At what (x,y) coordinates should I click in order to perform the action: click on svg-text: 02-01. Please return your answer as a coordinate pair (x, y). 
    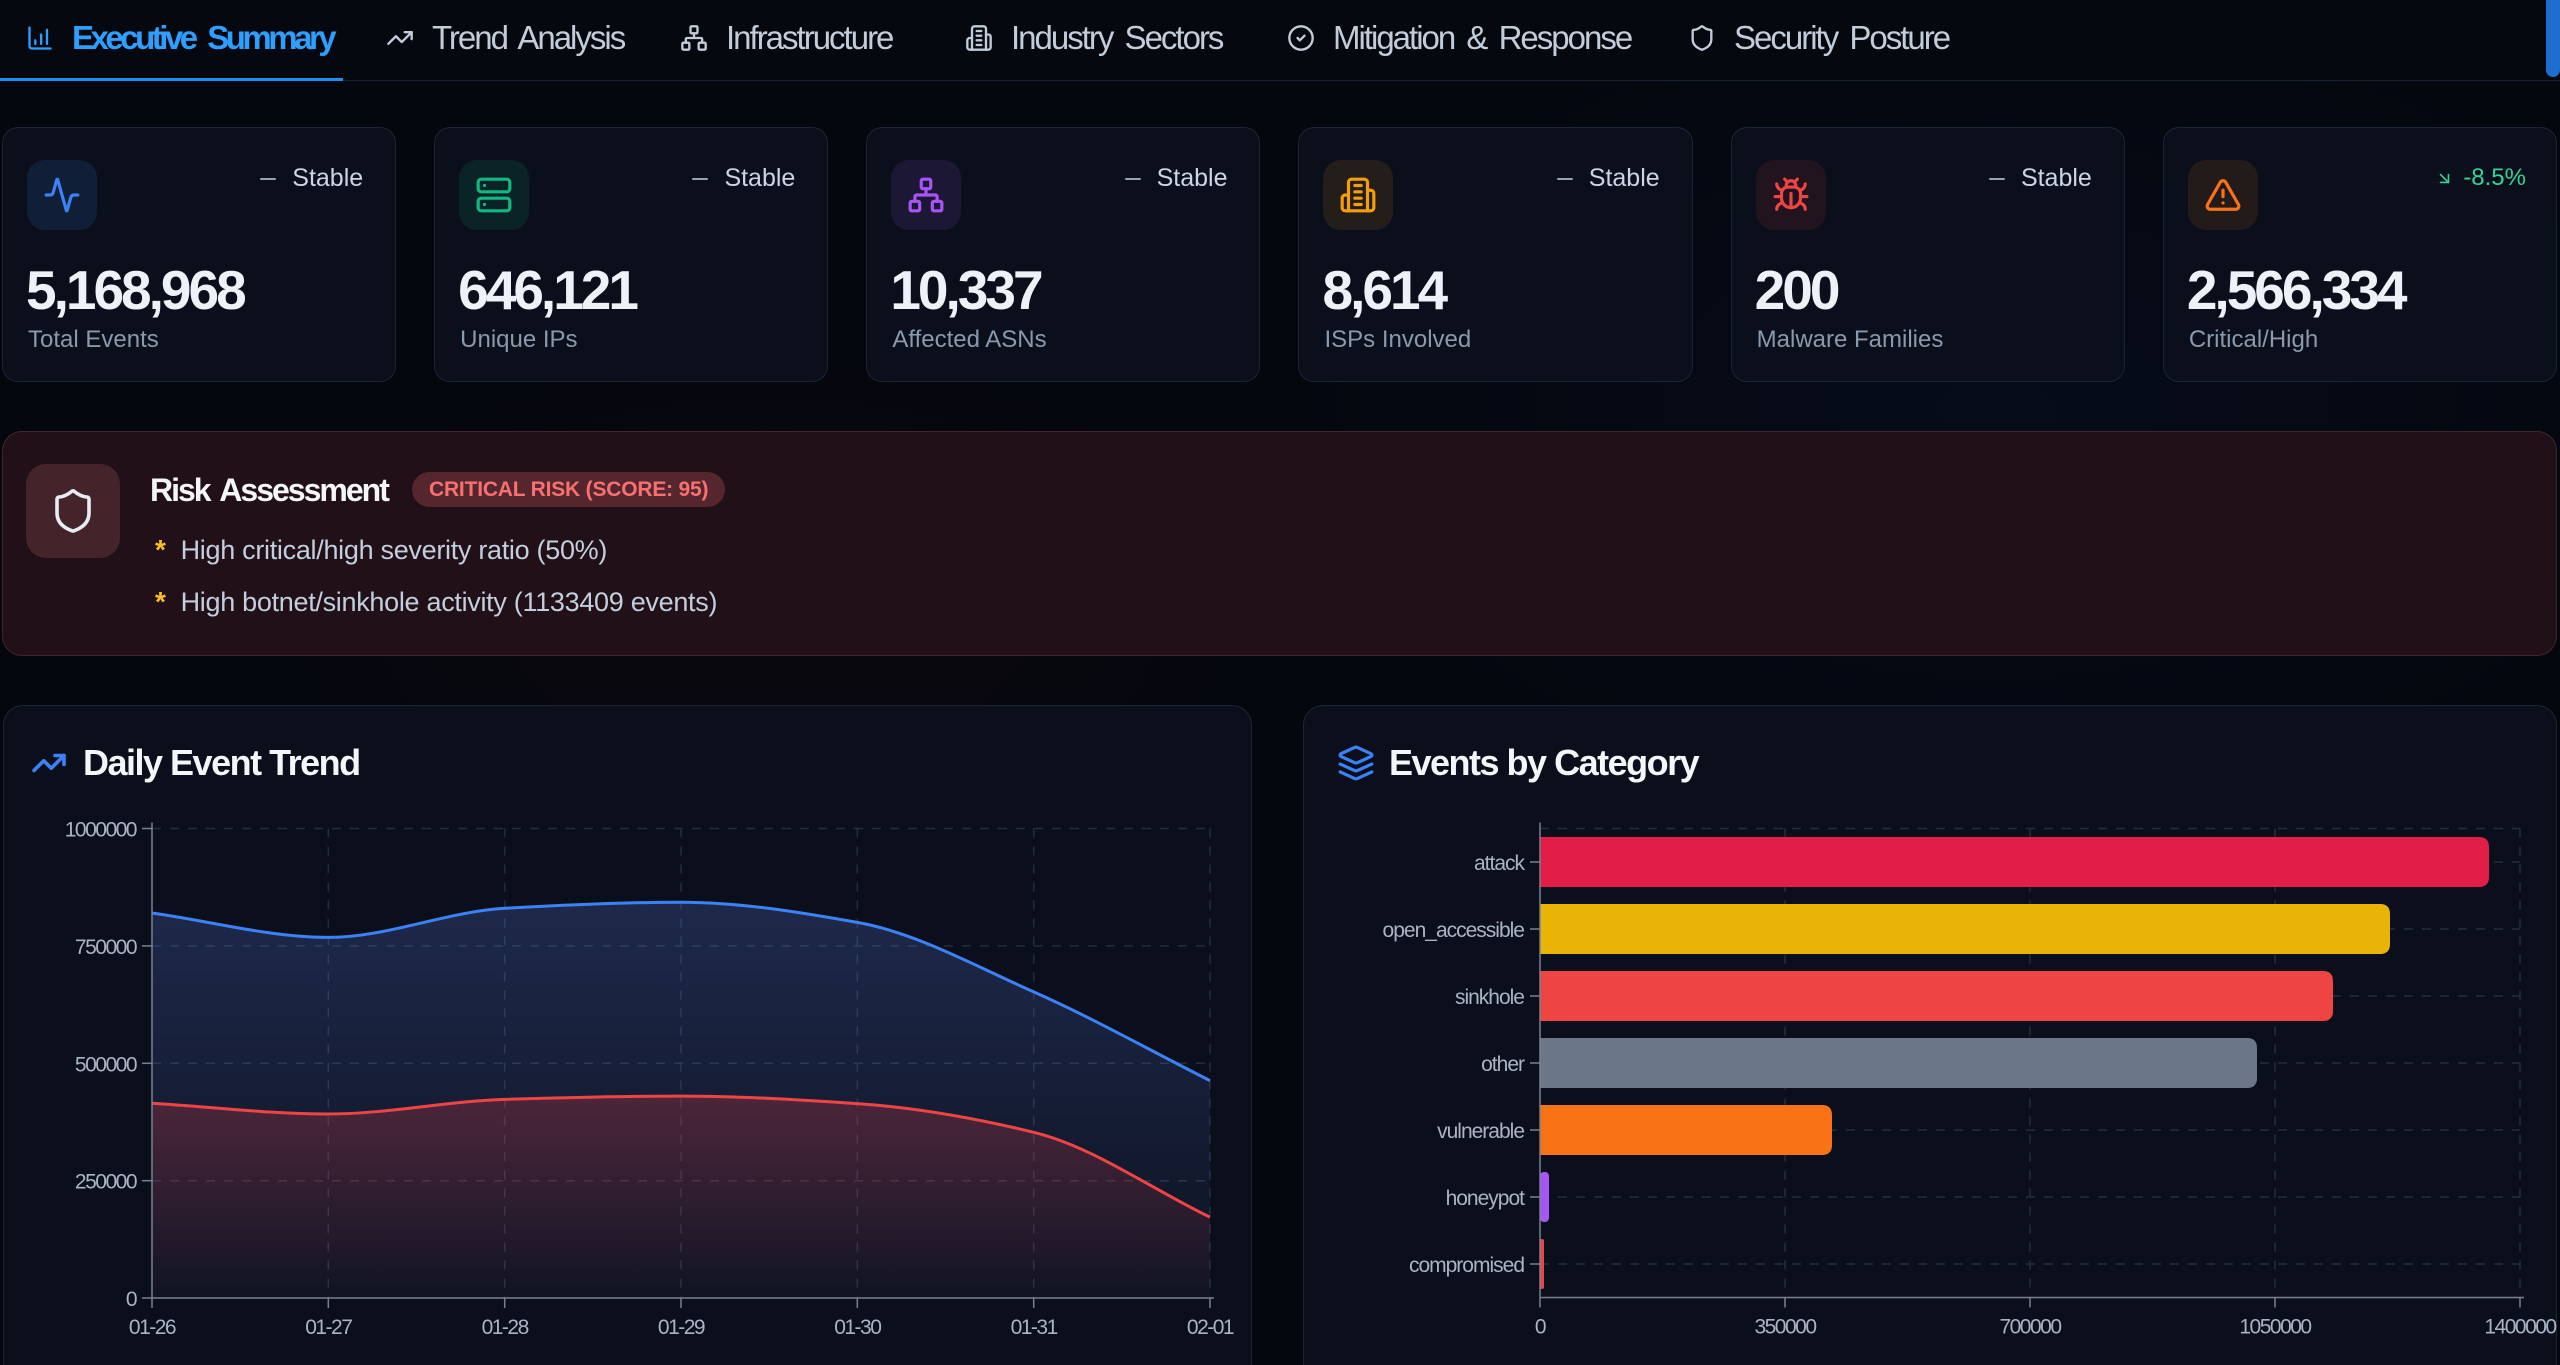
    Looking at the image, I should click on (1210, 1327).